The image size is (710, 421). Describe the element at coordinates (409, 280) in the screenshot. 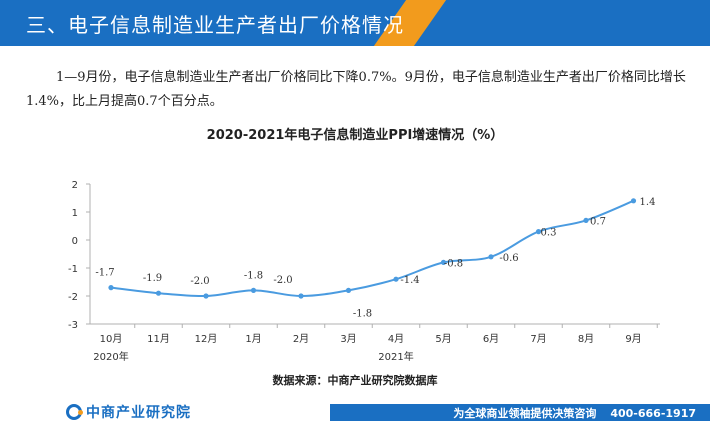

I see `data-label: -1.4` at that location.